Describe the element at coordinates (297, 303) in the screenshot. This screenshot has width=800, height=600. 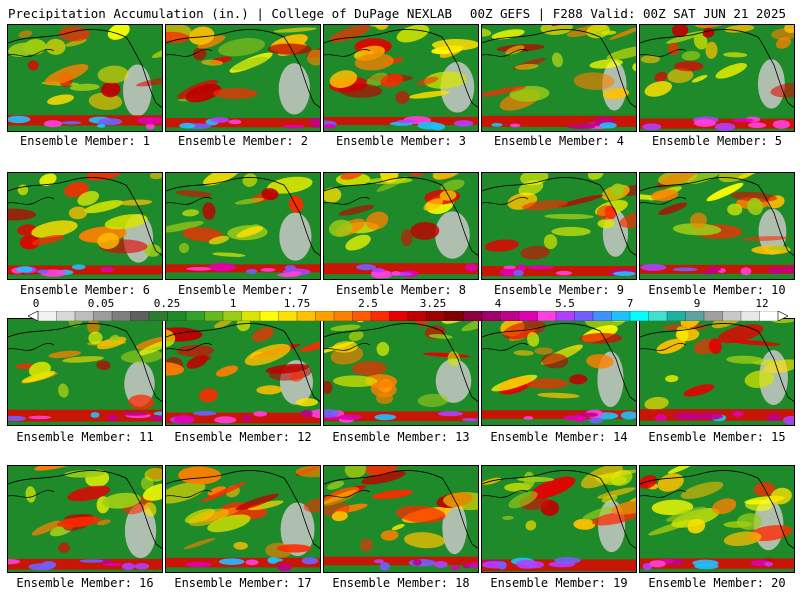
I see `colorbar-tick-label: 1.75` at that location.